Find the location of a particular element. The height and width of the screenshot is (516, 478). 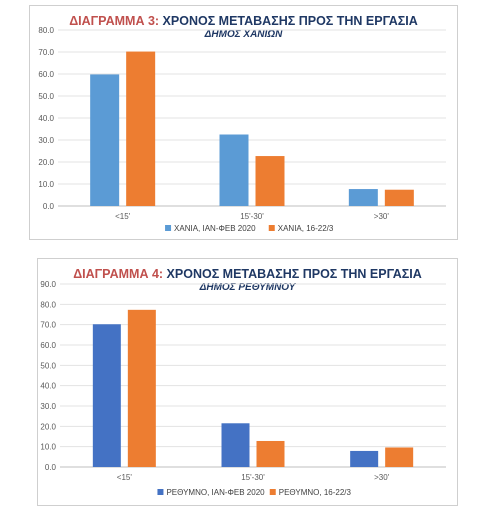

legend-label: ΧΑΝΙΑ, 16-22/3 is located at coordinates (306, 228).